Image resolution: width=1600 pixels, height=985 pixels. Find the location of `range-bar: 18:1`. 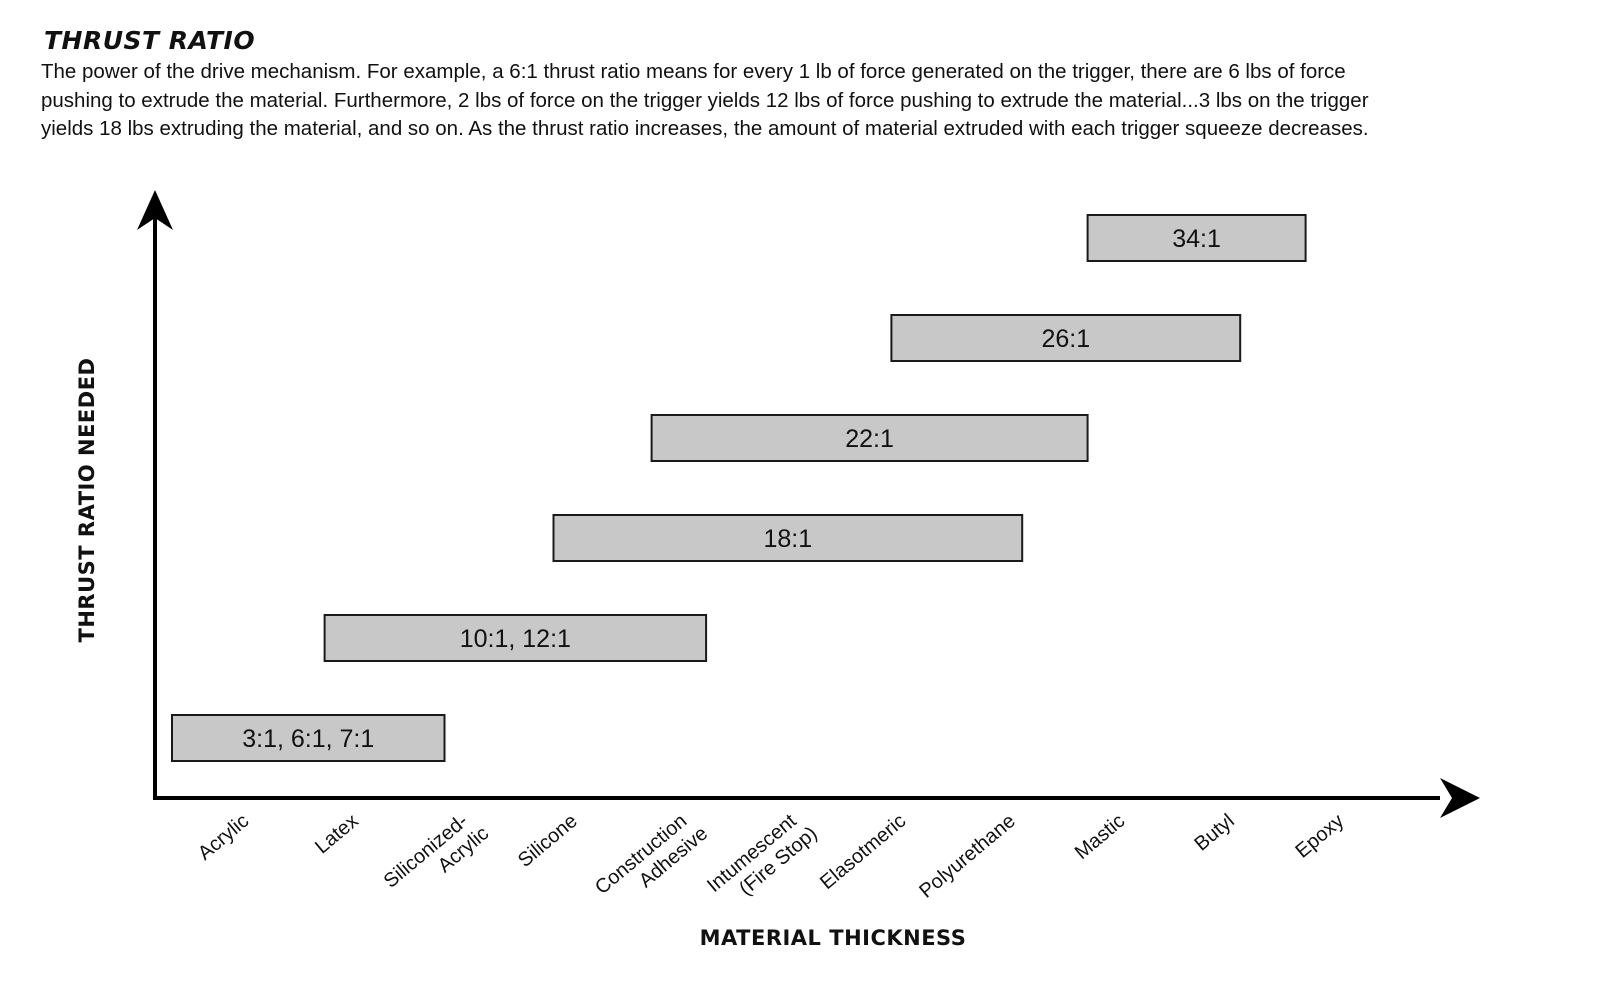

range-bar: 18:1 is located at coordinates (788, 538).